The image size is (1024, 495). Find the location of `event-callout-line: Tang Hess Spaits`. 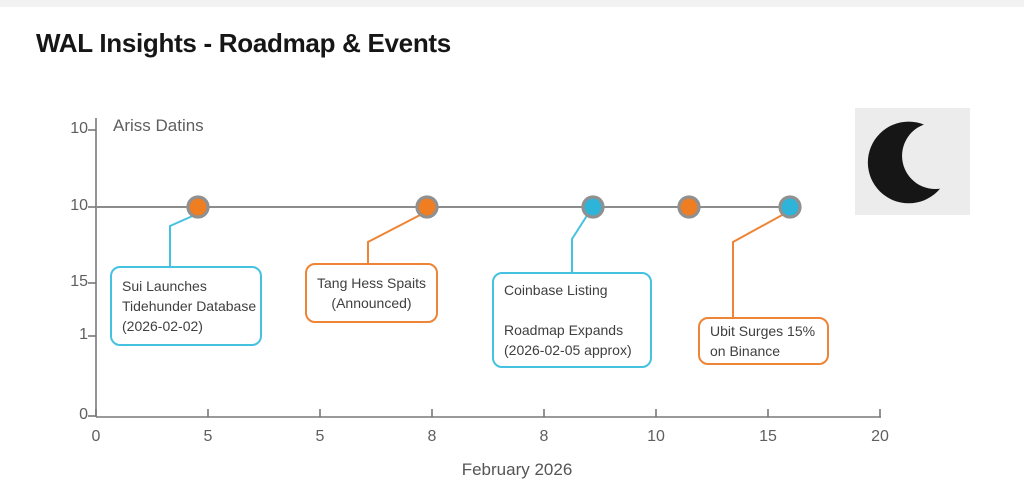

event-callout-line: Tang Hess Spaits is located at coordinates (371, 283).